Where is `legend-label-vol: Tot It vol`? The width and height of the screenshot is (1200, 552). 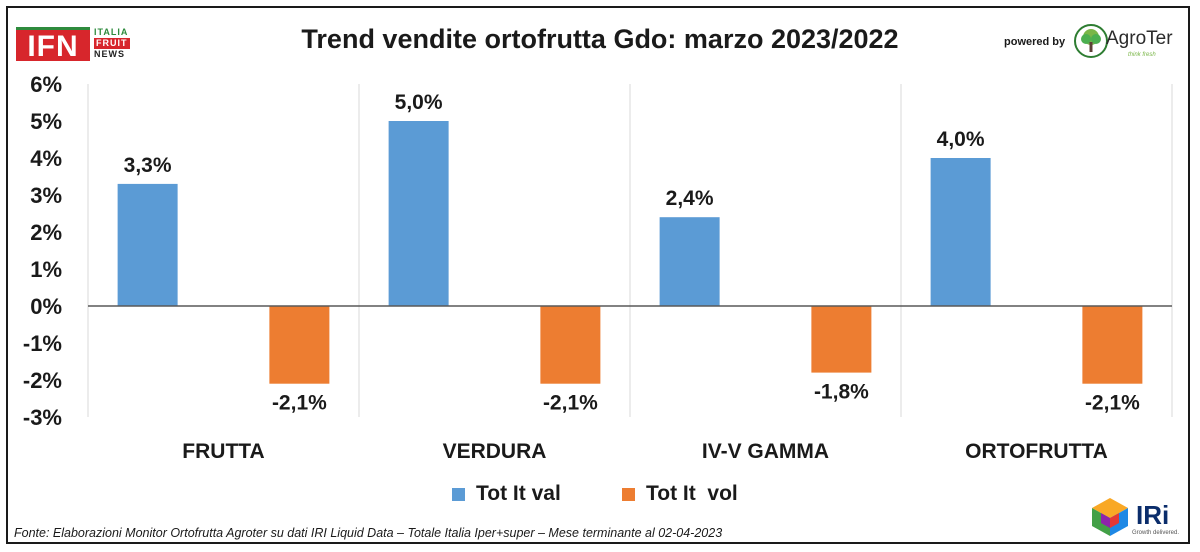 legend-label-vol: Tot It vol is located at coordinates (692, 493).